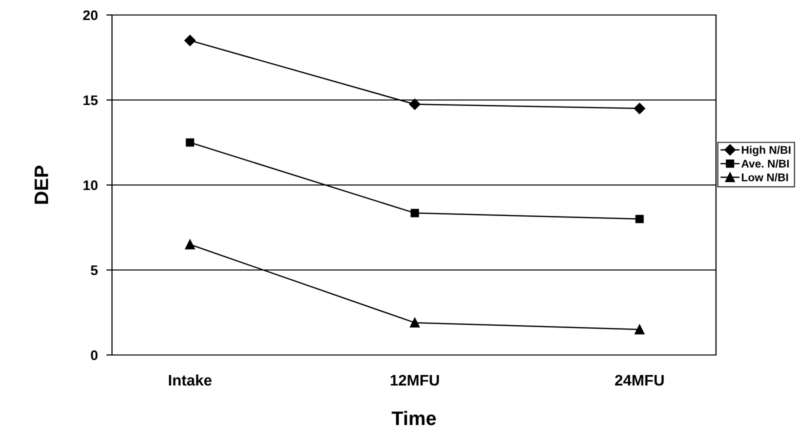 The width and height of the screenshot is (806, 446). Describe the element at coordinates (766, 151) in the screenshot. I see `legend-label: High N/BI` at that location.